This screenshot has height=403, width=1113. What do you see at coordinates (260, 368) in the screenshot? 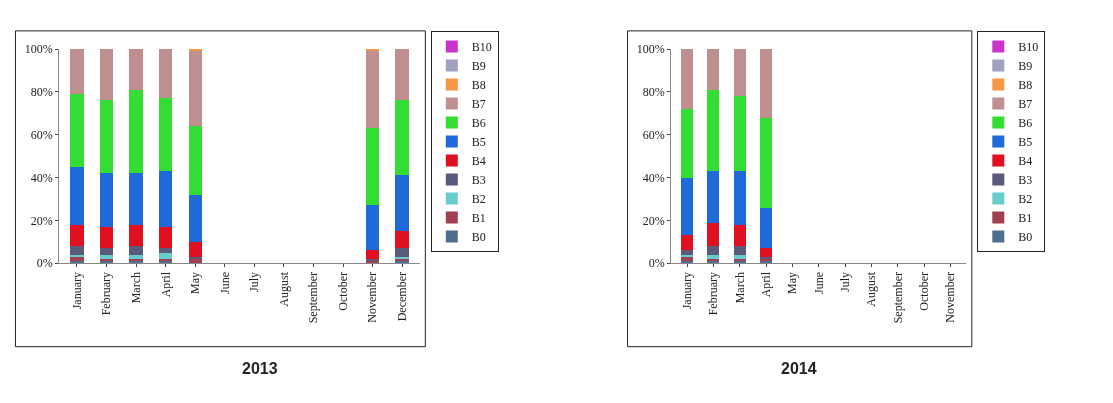
I see `text: 2013` at bounding box center [260, 368].